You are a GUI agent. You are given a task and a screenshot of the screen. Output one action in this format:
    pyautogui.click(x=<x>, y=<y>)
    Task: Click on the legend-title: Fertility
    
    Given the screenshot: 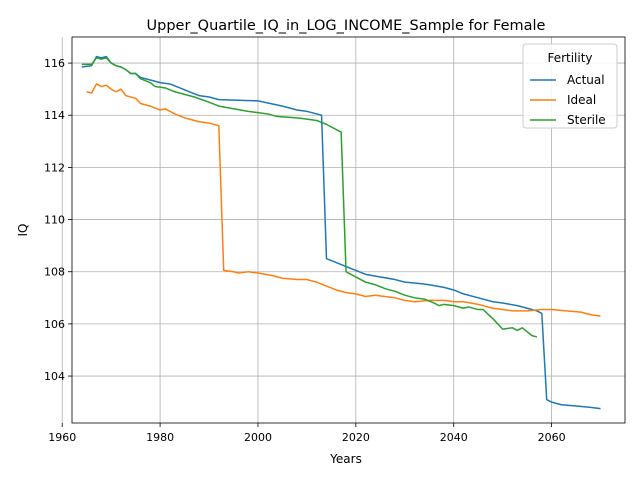 What is the action you would take?
    pyautogui.click(x=569, y=58)
    